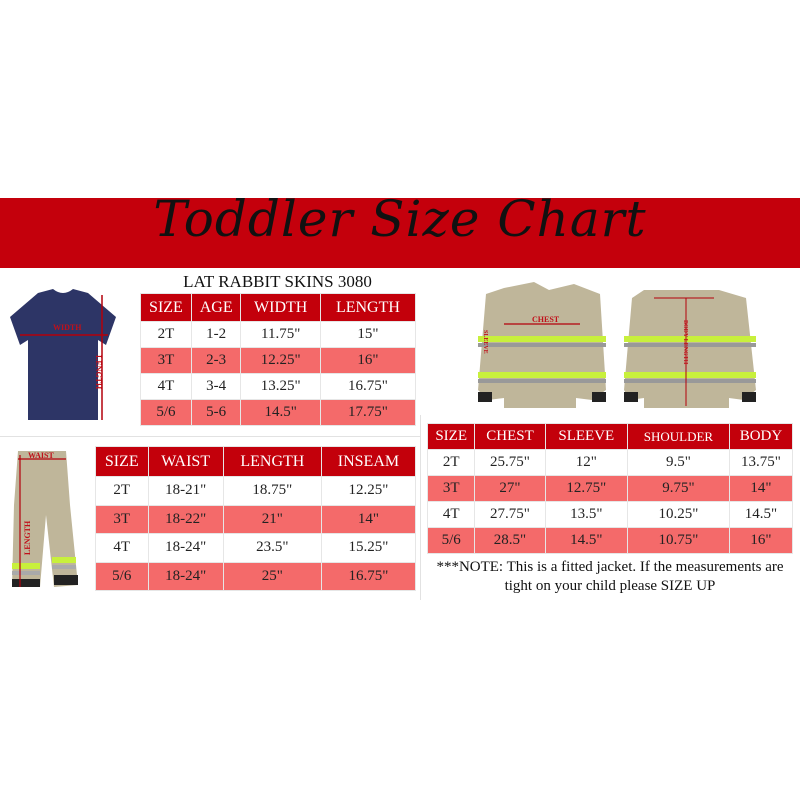 Image resolution: width=800 pixels, height=800 pixels. Describe the element at coordinates (510, 436) in the screenshot. I see `col-header: CHEST` at that location.